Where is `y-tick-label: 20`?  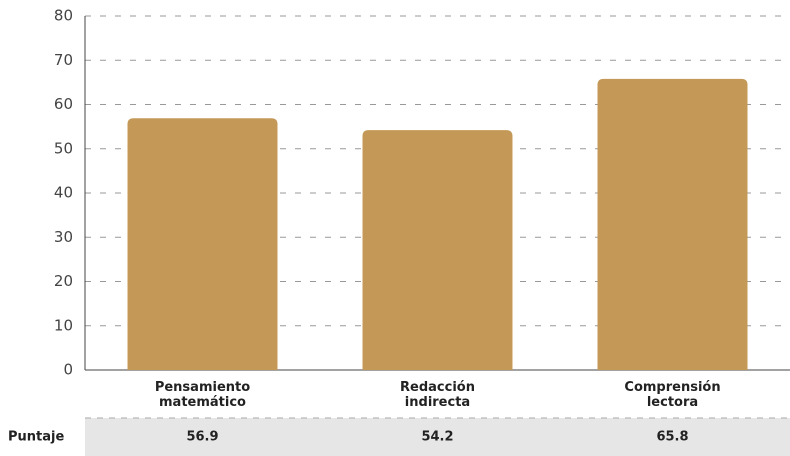 y-tick-label: 20 is located at coordinates (63, 281).